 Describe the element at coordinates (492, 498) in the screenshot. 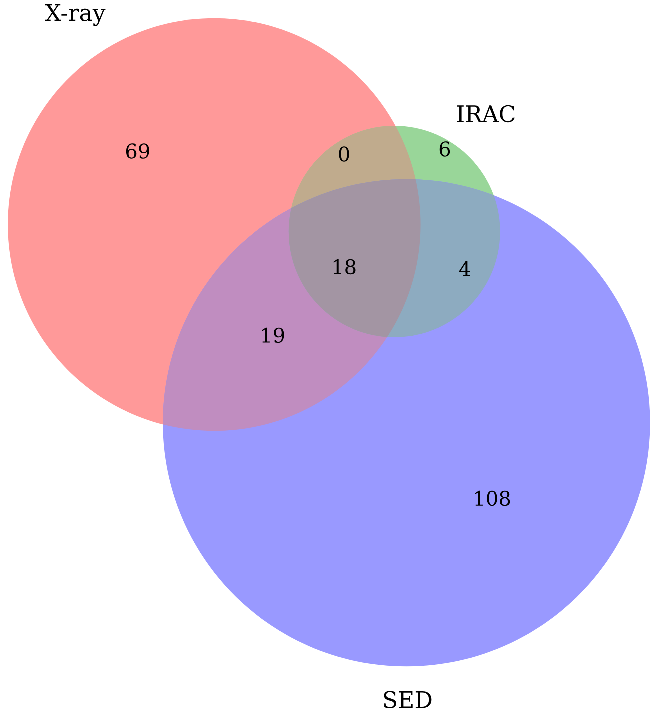

I see `data-label: 108` at that location.